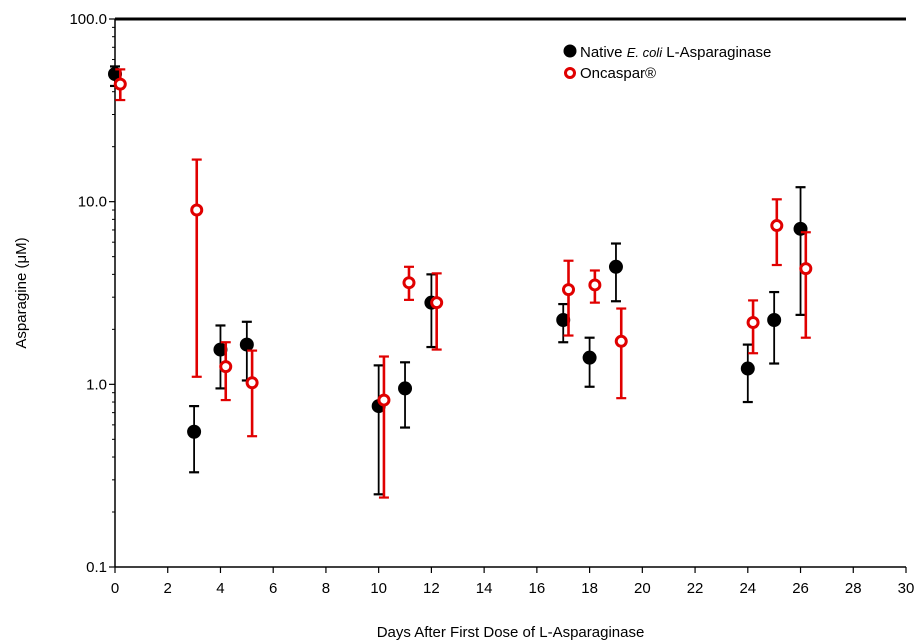  Describe the element at coordinates (747, 588) in the screenshot. I see `x-tick-label: 24` at that location.